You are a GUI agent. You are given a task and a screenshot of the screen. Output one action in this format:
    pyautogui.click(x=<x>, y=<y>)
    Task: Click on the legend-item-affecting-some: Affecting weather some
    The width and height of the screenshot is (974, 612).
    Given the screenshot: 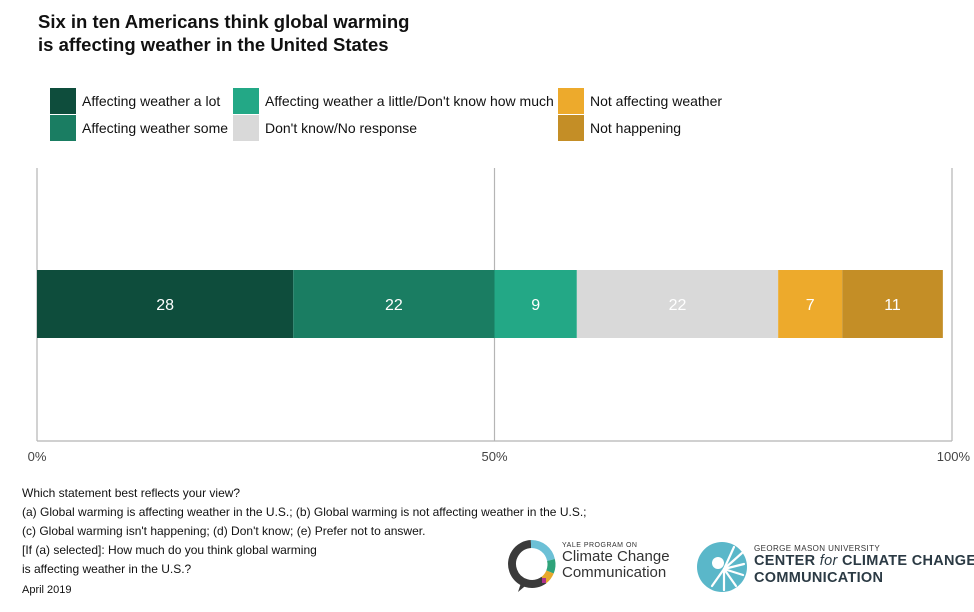 What is the action you would take?
    pyautogui.click(x=139, y=128)
    